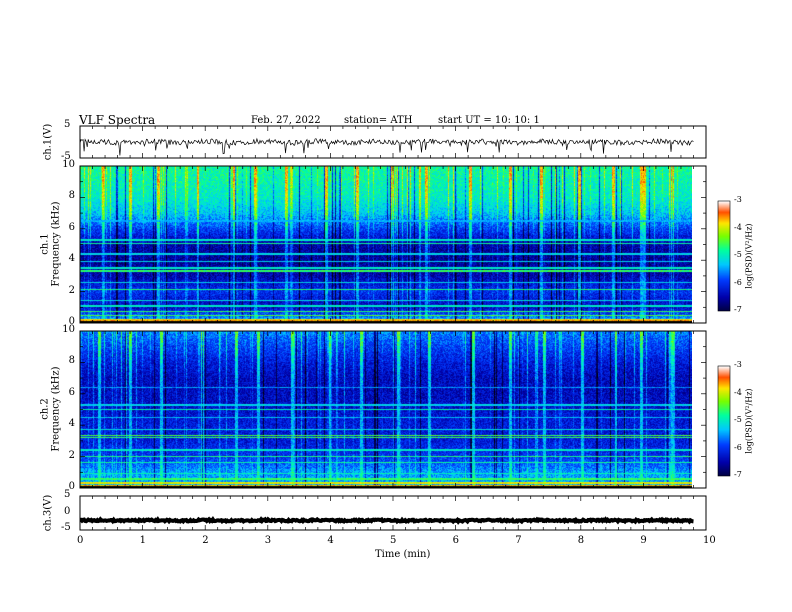 The width and height of the screenshot is (792, 612). What do you see at coordinates (709, 540) in the screenshot?
I see `x-tick-label: 10` at bounding box center [709, 540].